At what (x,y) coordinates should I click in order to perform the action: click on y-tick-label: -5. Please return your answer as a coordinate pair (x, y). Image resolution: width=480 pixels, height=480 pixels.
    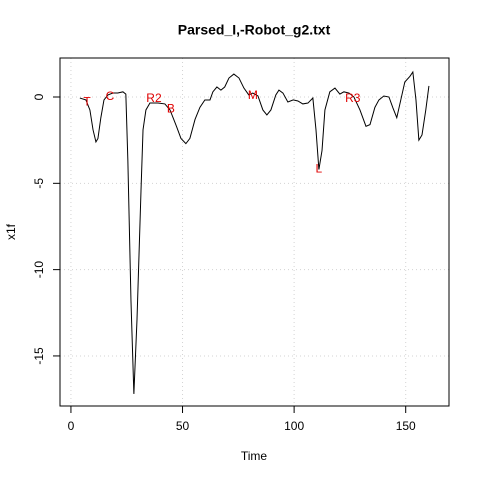
    Looking at the image, I should click on (39, 183).